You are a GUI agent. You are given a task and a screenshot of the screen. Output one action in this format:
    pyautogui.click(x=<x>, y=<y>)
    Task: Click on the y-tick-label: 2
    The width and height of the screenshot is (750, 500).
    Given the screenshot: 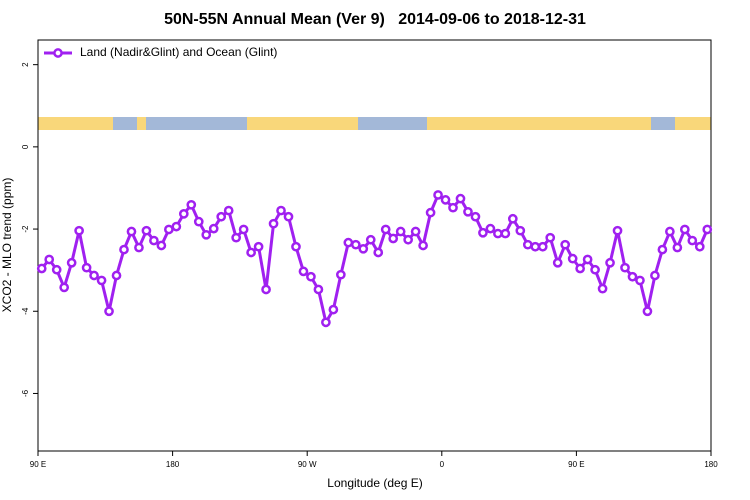 What is the action you would take?
    pyautogui.click(x=25, y=64)
    